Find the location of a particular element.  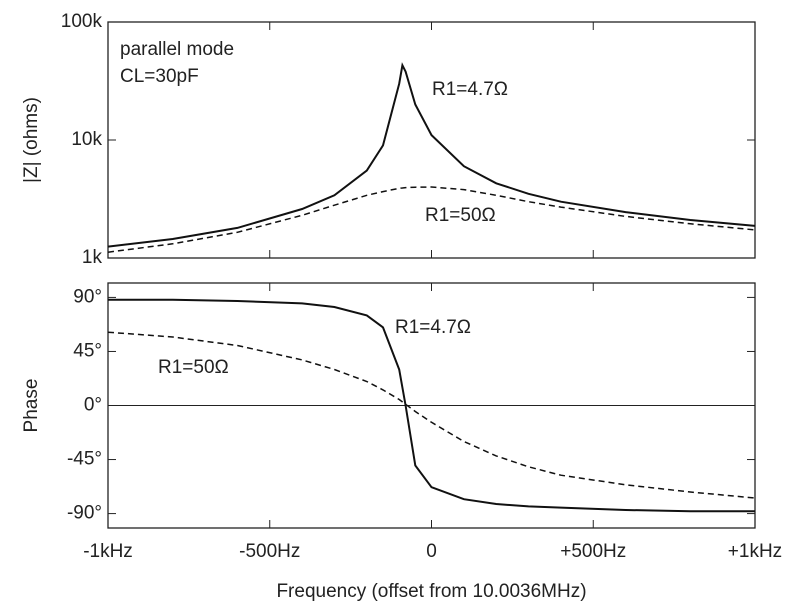

x-tick-label: -500Hz is located at coordinates (269, 551).